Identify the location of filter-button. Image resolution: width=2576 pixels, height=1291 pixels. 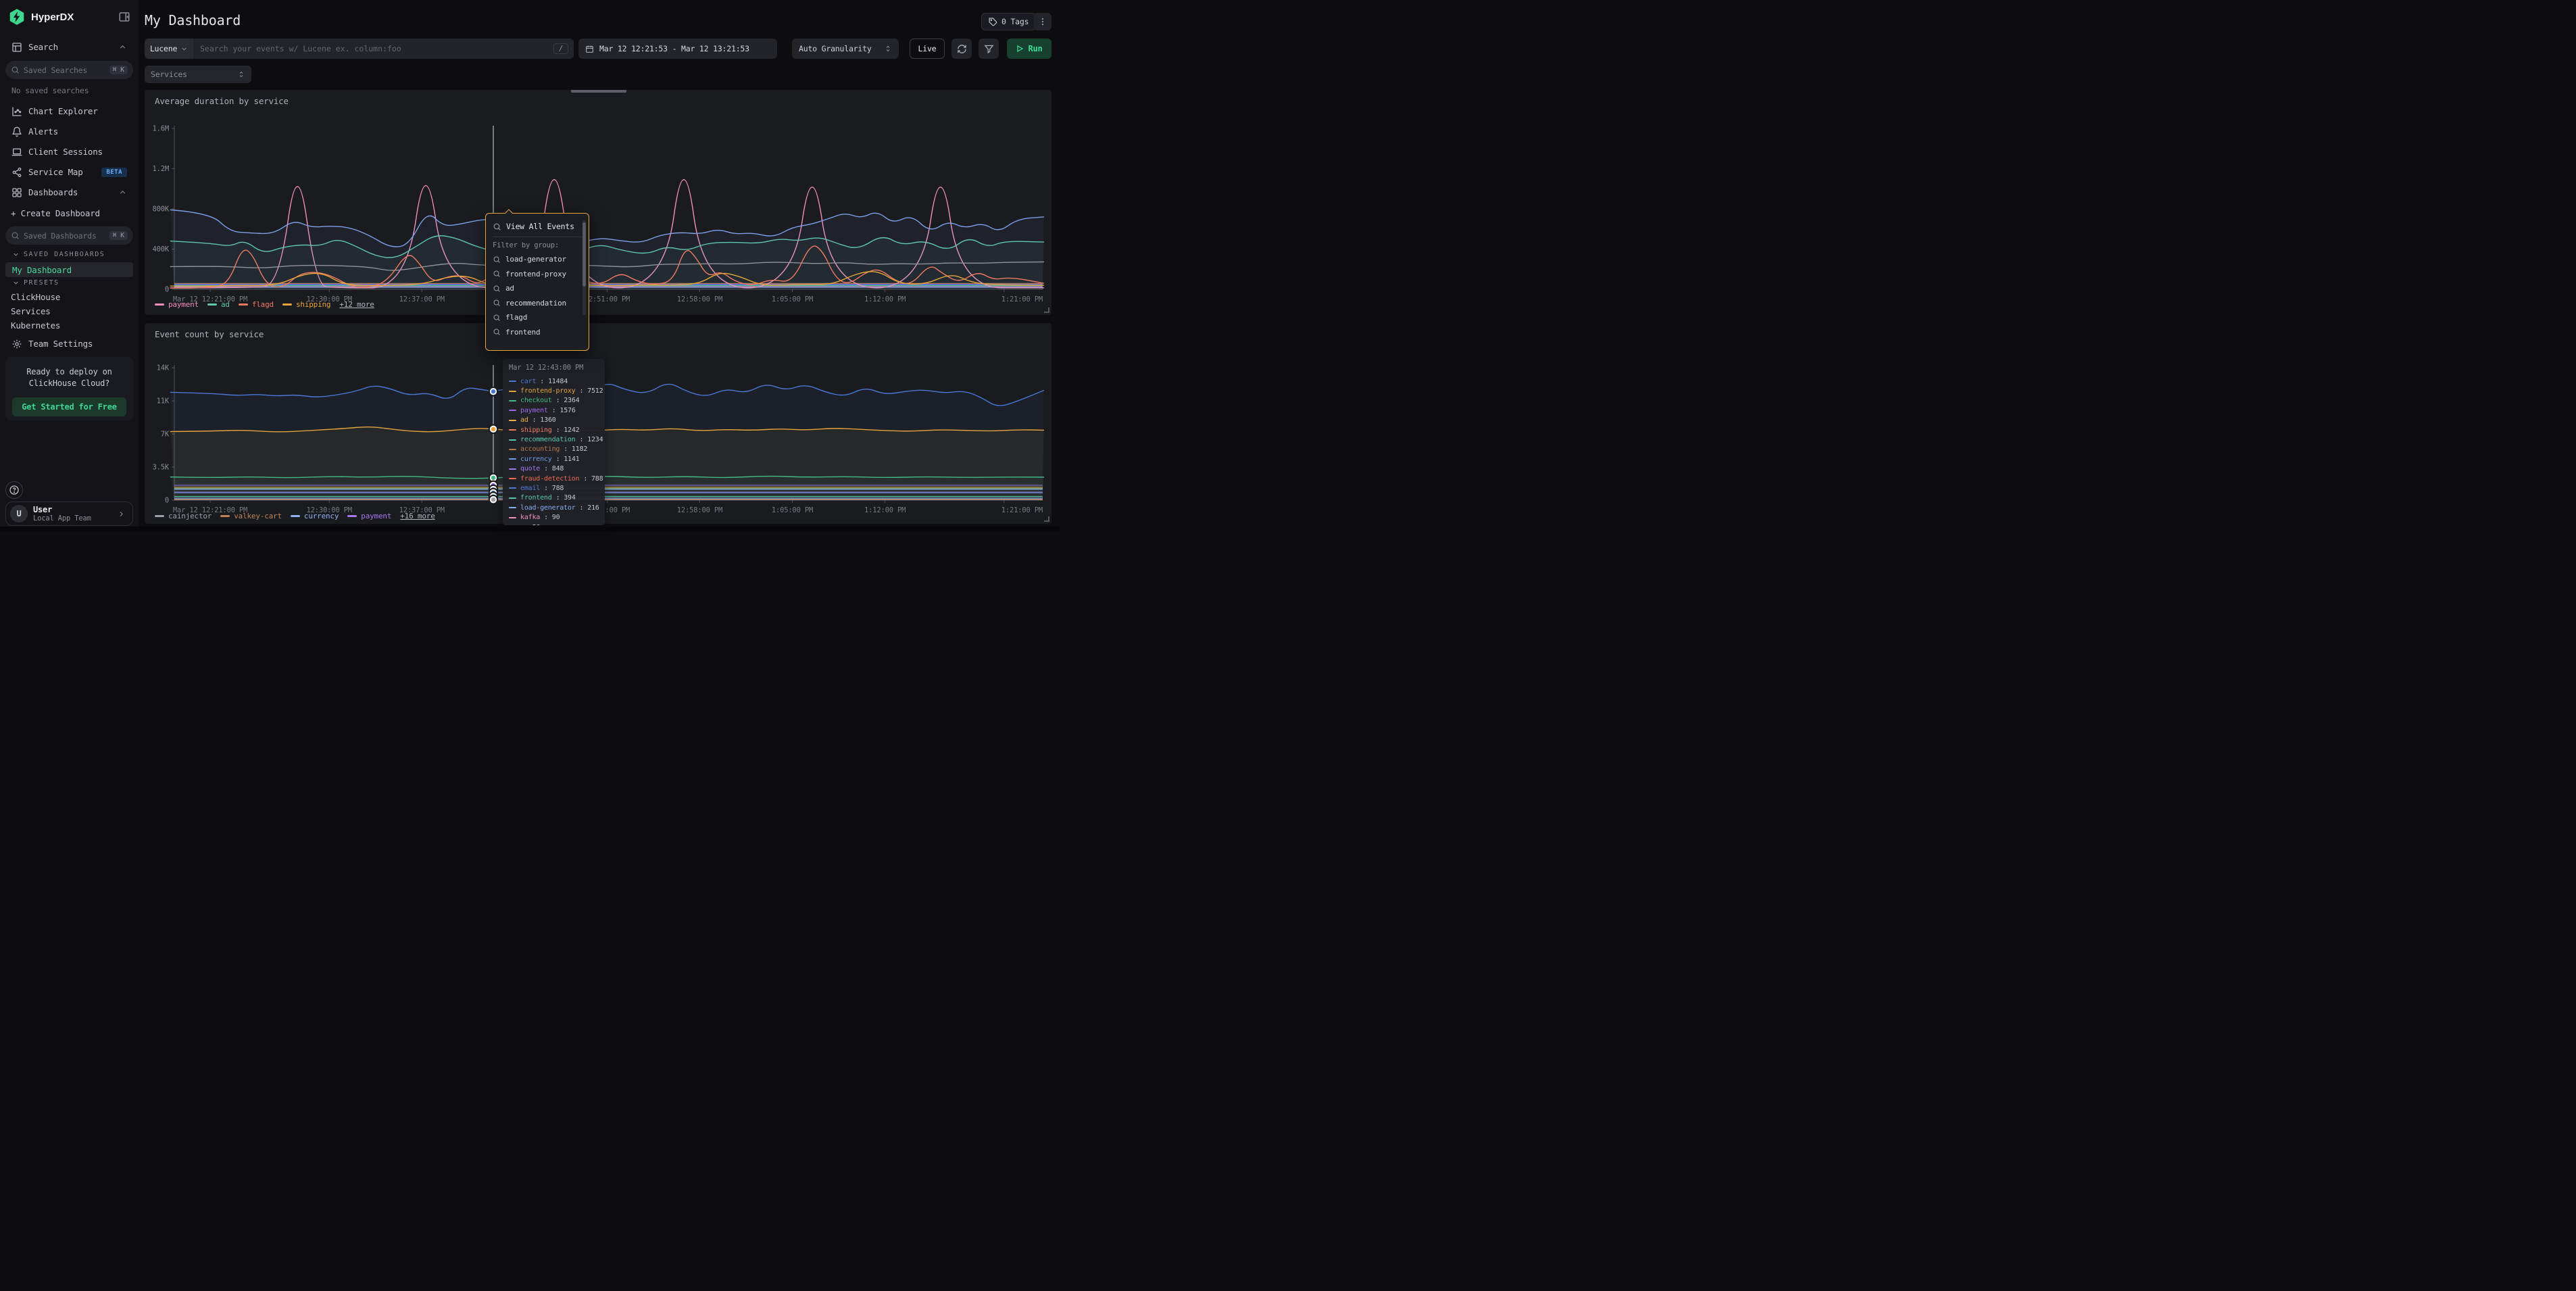
(989, 49).